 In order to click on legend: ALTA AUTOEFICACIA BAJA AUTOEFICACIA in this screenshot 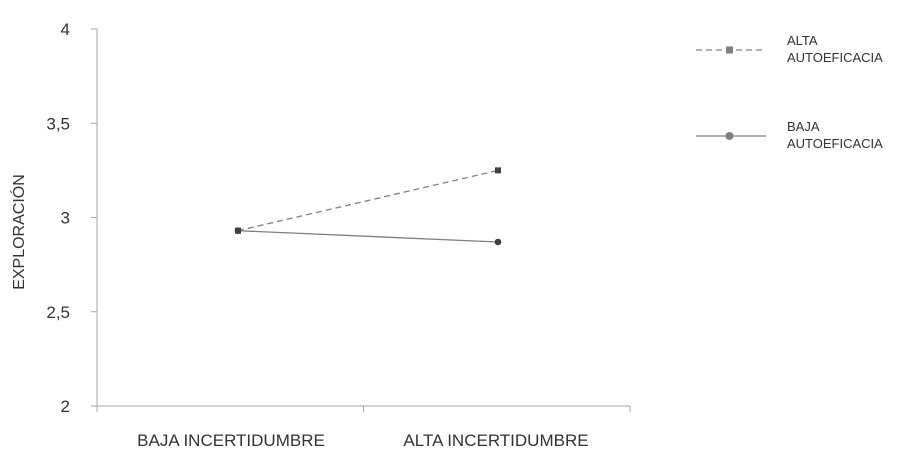, I will do `click(789, 92)`.